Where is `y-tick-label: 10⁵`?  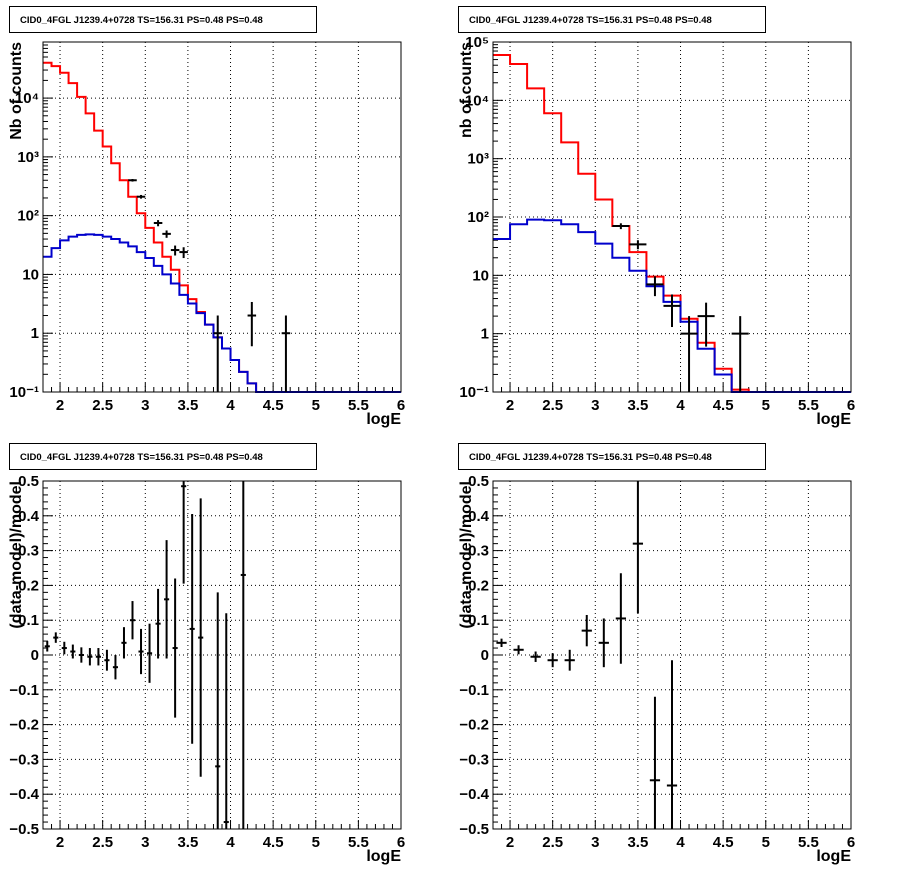 y-tick-label: 10⁵ is located at coordinates (477, 42).